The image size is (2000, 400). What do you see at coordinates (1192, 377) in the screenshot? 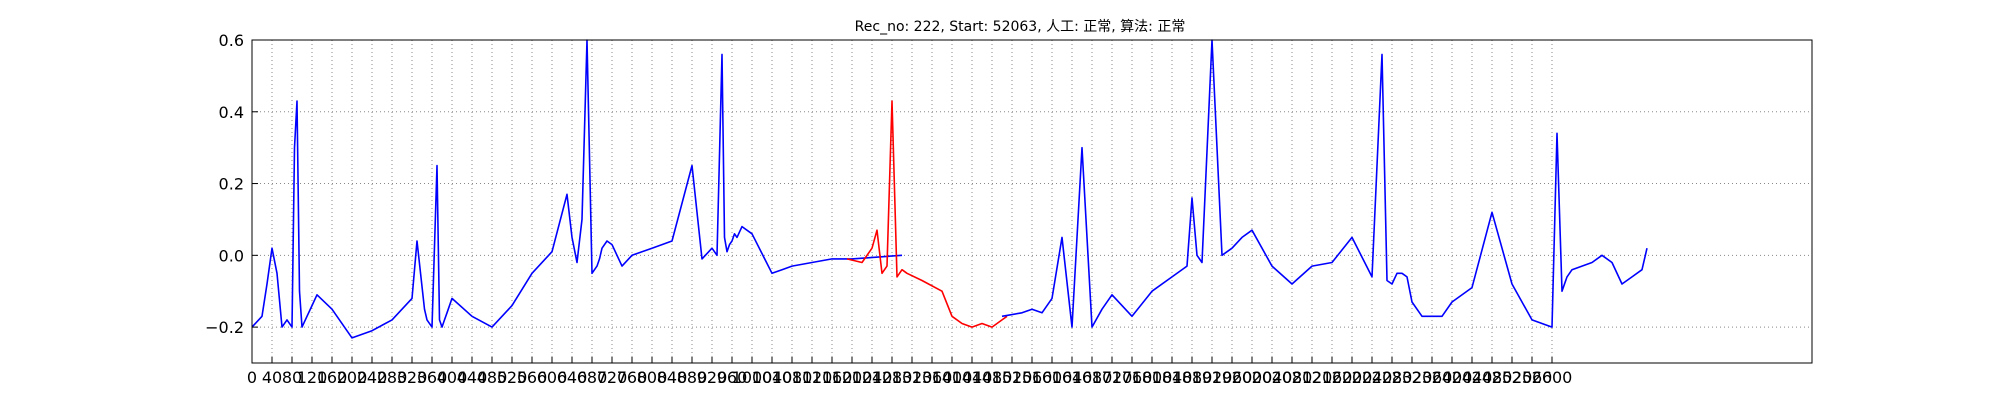
I see `x-tick-label: 1880` at bounding box center [1192, 377].